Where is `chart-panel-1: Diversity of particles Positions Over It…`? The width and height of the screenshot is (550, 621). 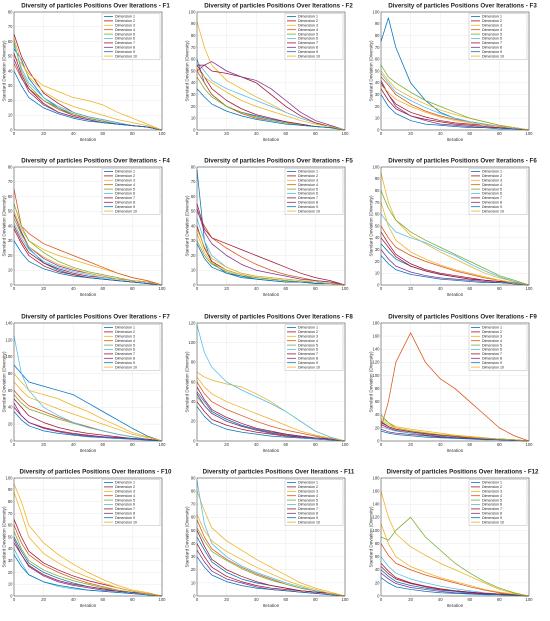 chart-panel-1: Diversity of particles Positions Over It… is located at coordinates (86, 73).